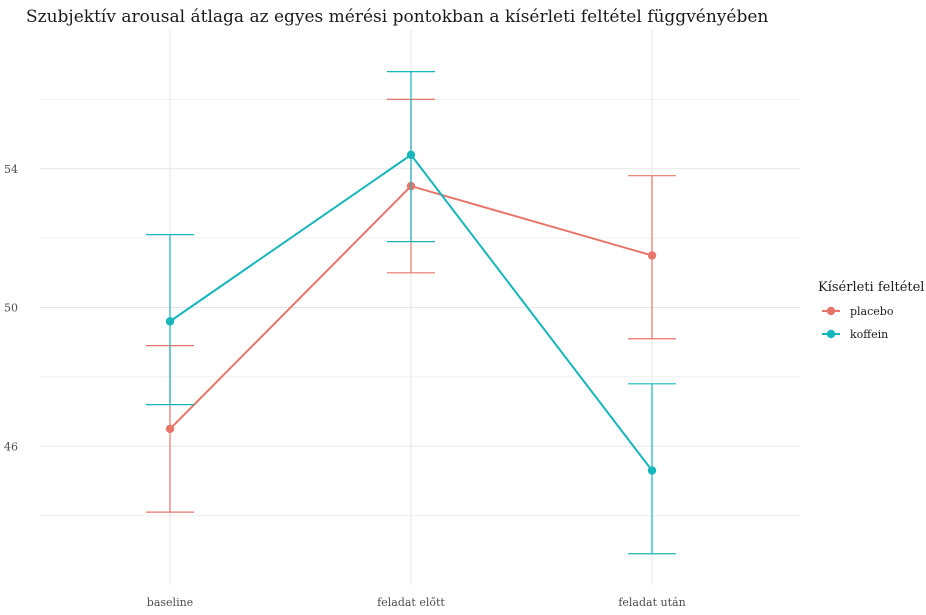 This screenshot has height=615, width=926. I want to click on x-tick-label: baseline, so click(170, 602).